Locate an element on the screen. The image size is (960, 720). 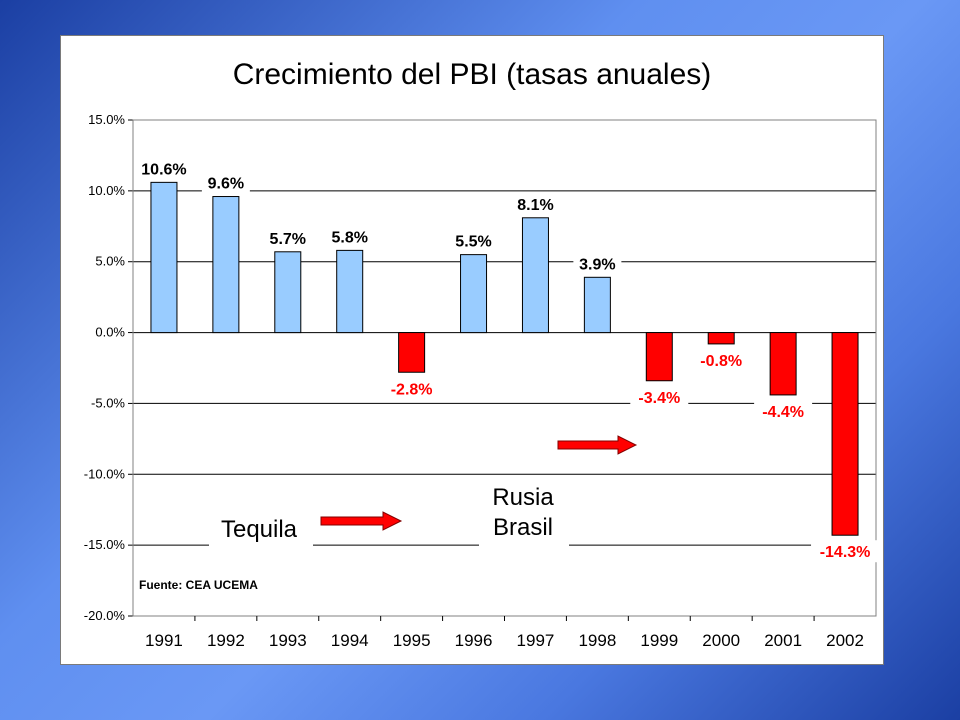
x-tick-label: 2000 is located at coordinates (721, 640).